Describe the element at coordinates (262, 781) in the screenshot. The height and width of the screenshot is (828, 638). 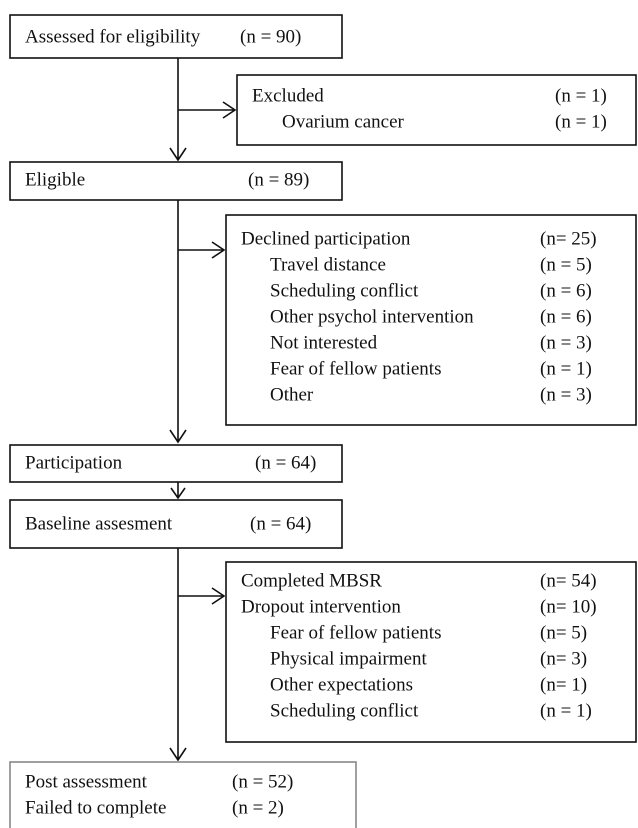
I see `node-count: (n = 52)` at that location.